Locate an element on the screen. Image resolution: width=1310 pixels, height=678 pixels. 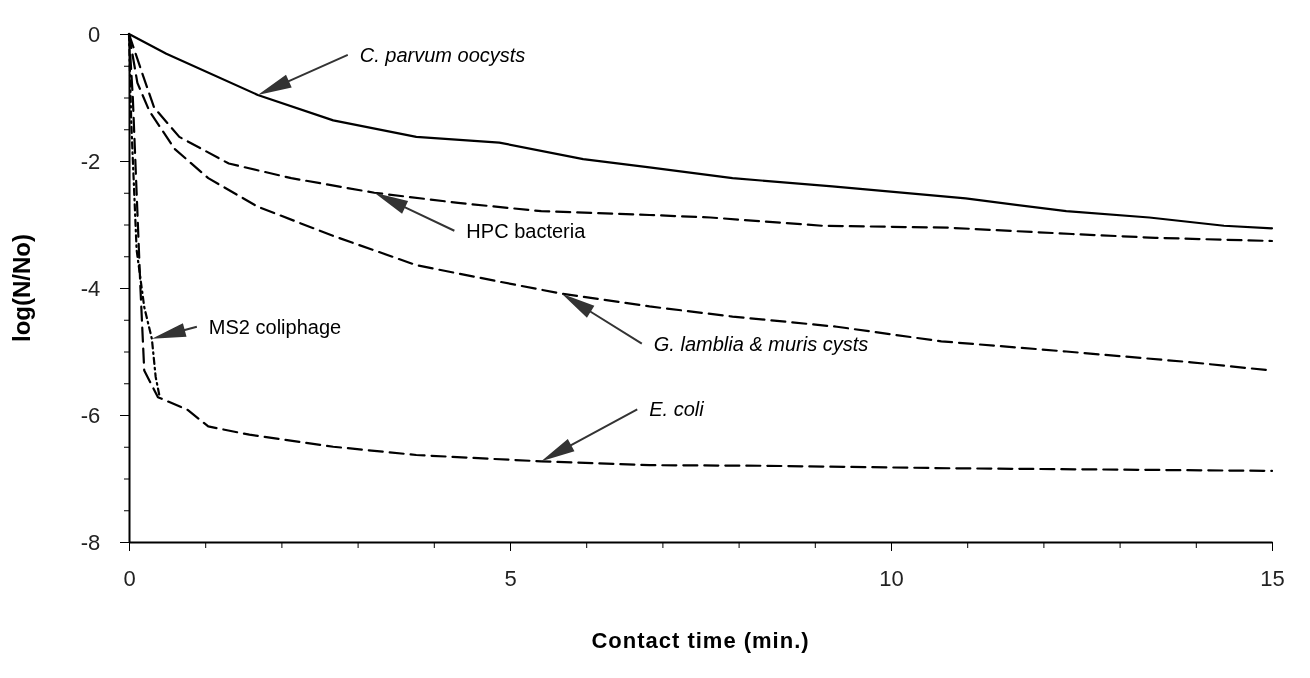
series-label: HPC bacteria is located at coordinates (526, 230).